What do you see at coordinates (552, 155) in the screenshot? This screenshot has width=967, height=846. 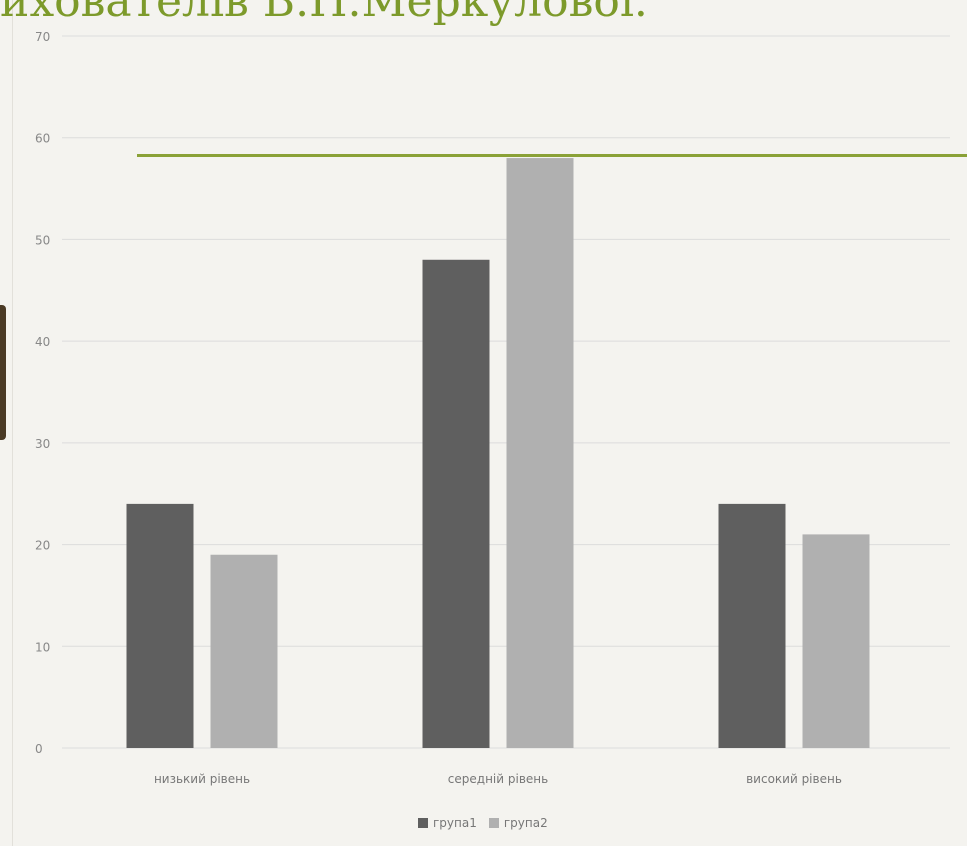 I see `title-underline` at bounding box center [552, 155].